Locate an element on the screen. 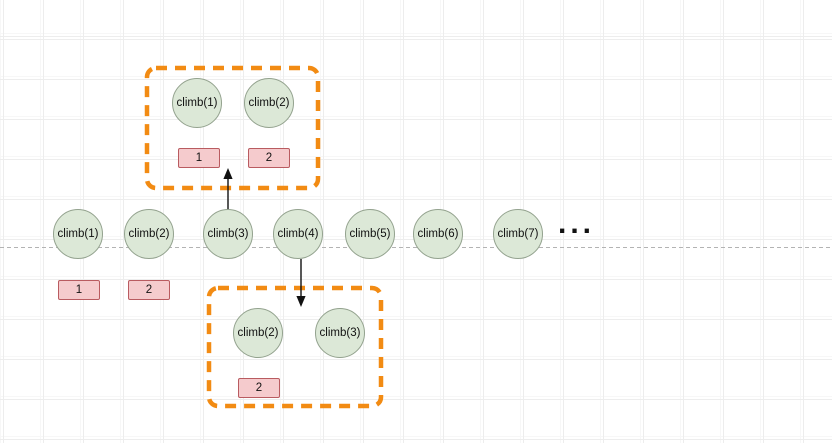  node-main-climb-5: climb(5) is located at coordinates (370, 234).